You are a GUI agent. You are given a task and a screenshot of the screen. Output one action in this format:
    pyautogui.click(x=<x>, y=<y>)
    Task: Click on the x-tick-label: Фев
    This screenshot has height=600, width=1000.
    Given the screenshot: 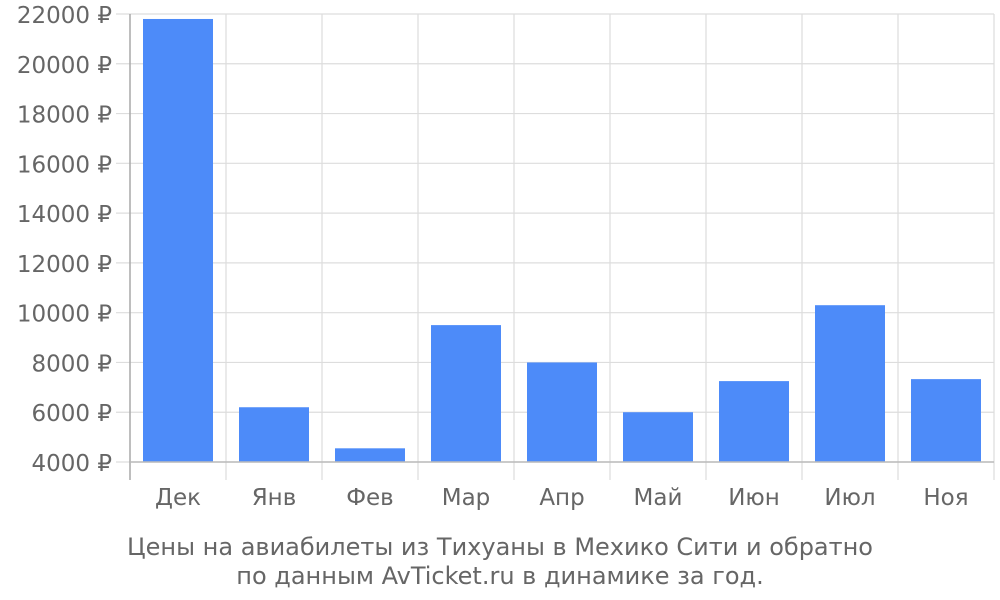 What is the action you would take?
    pyautogui.click(x=370, y=498)
    